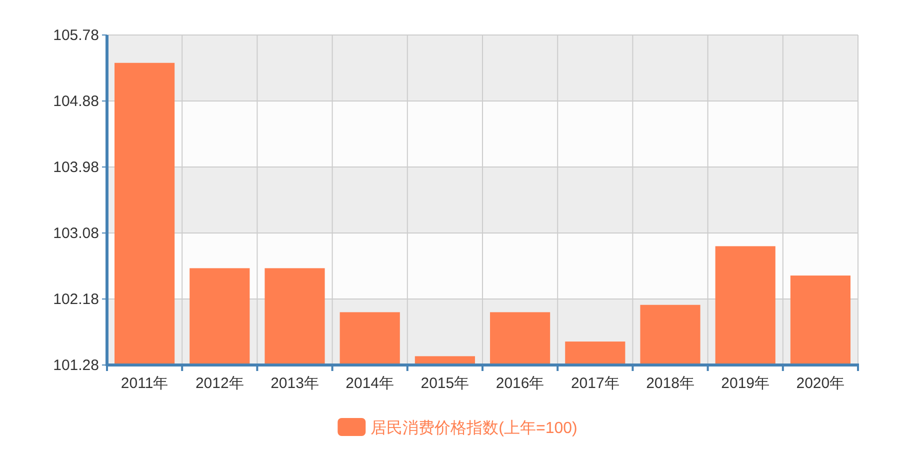 The height and width of the screenshot is (464, 915). What do you see at coordinates (370, 383) in the screenshot?
I see `x-tick-label: 2014年` at bounding box center [370, 383].